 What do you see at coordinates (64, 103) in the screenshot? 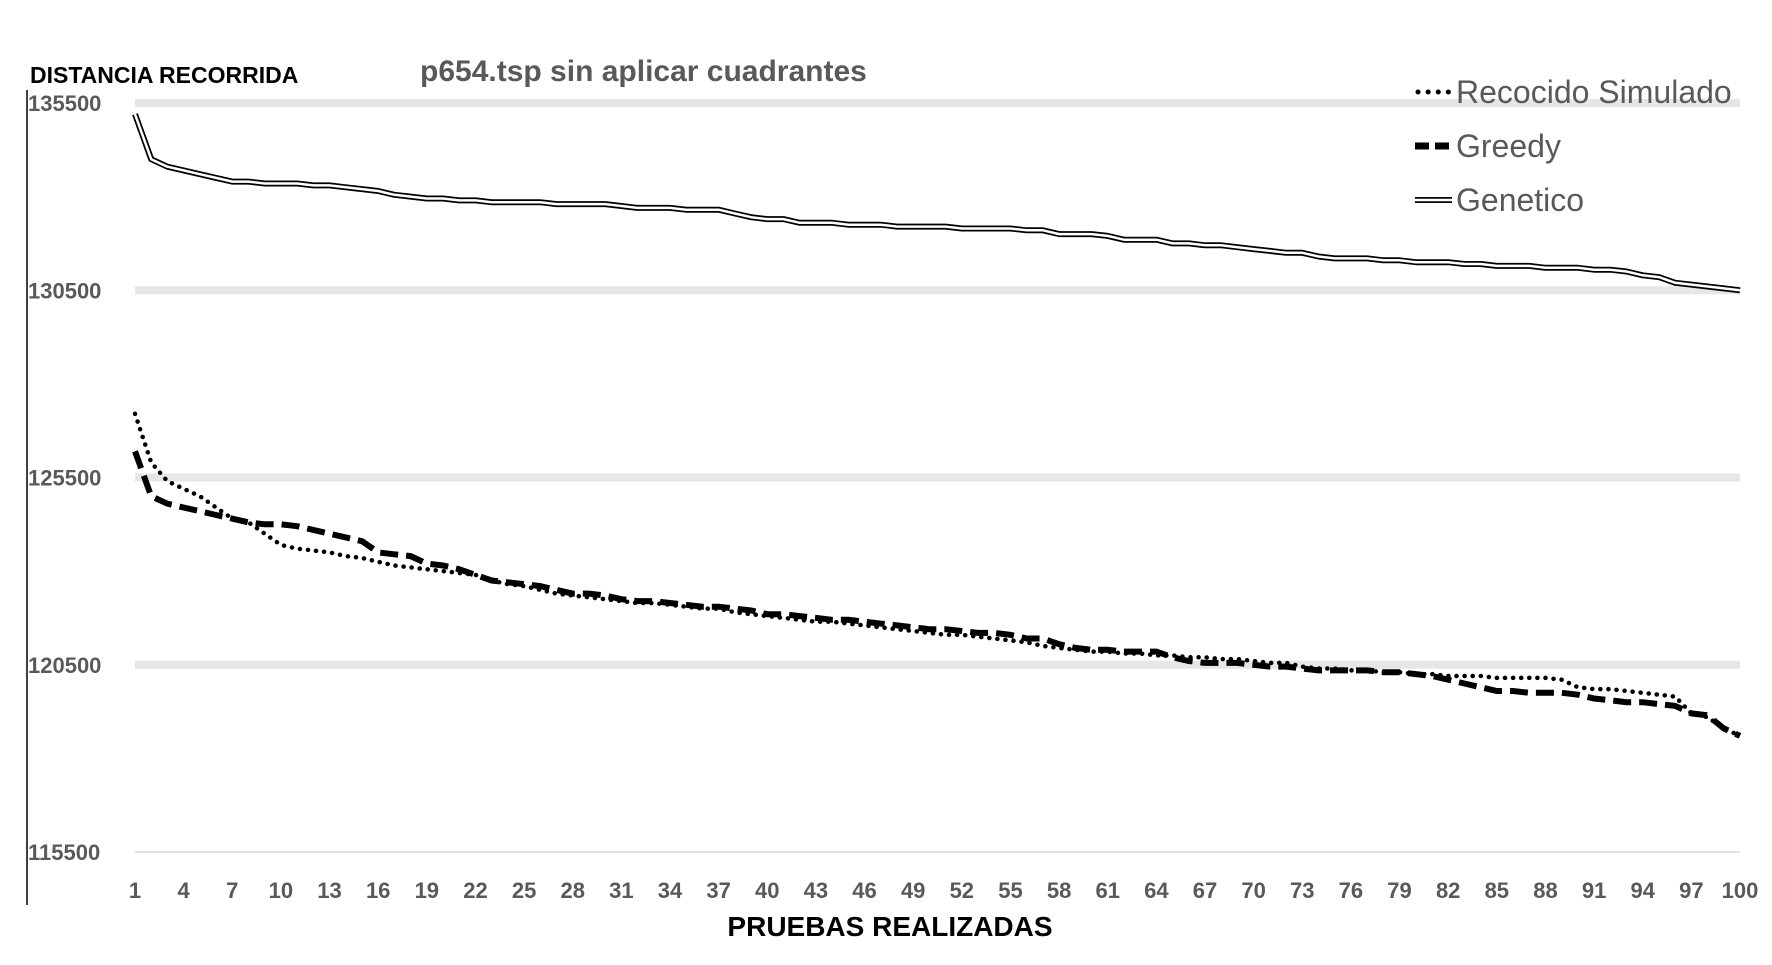
I see `y-tick-label: 135500` at bounding box center [64, 103].